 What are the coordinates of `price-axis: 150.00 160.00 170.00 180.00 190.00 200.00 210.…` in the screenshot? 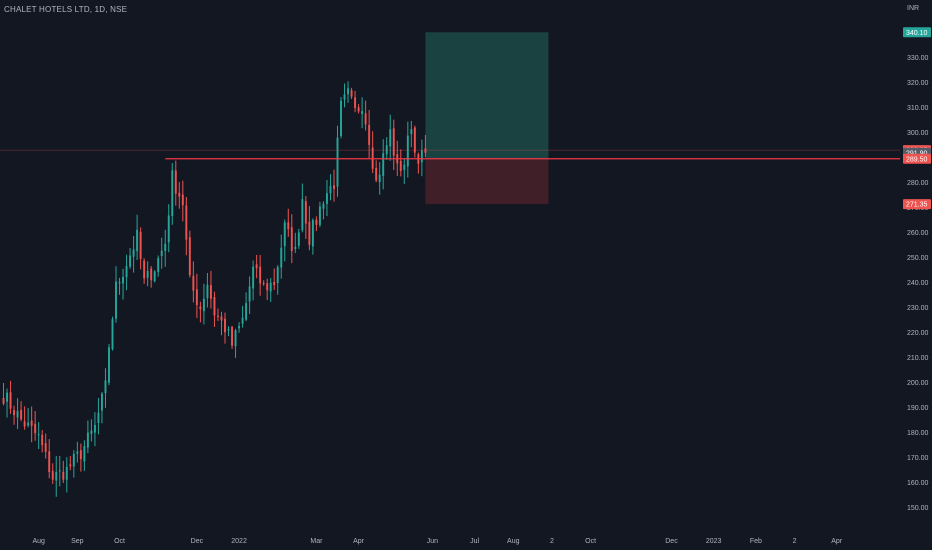 It's located at (917, 269).